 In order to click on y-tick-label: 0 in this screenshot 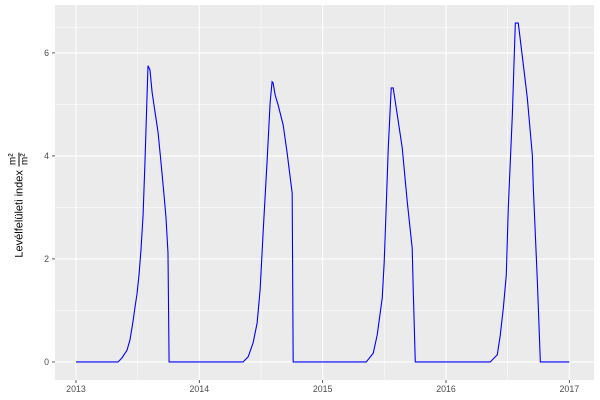, I will do `click(46, 362)`.